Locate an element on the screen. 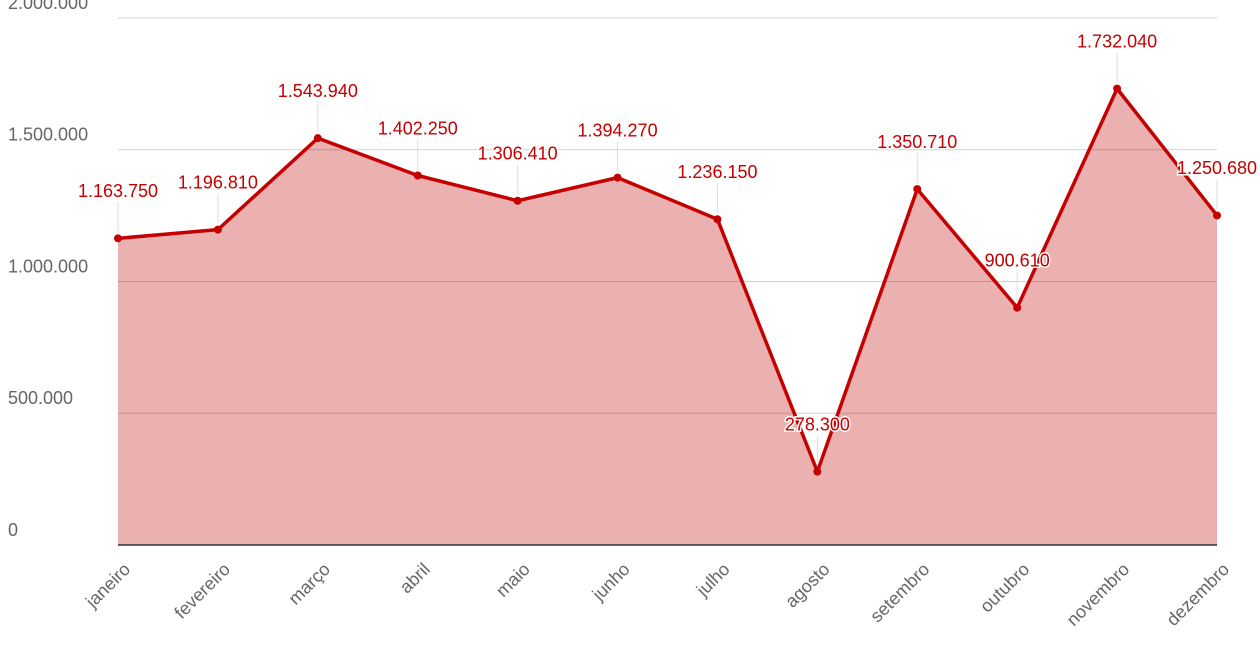 This screenshot has height=653, width=1260. y-tick-label: 1.000.000 is located at coordinates (48, 266).